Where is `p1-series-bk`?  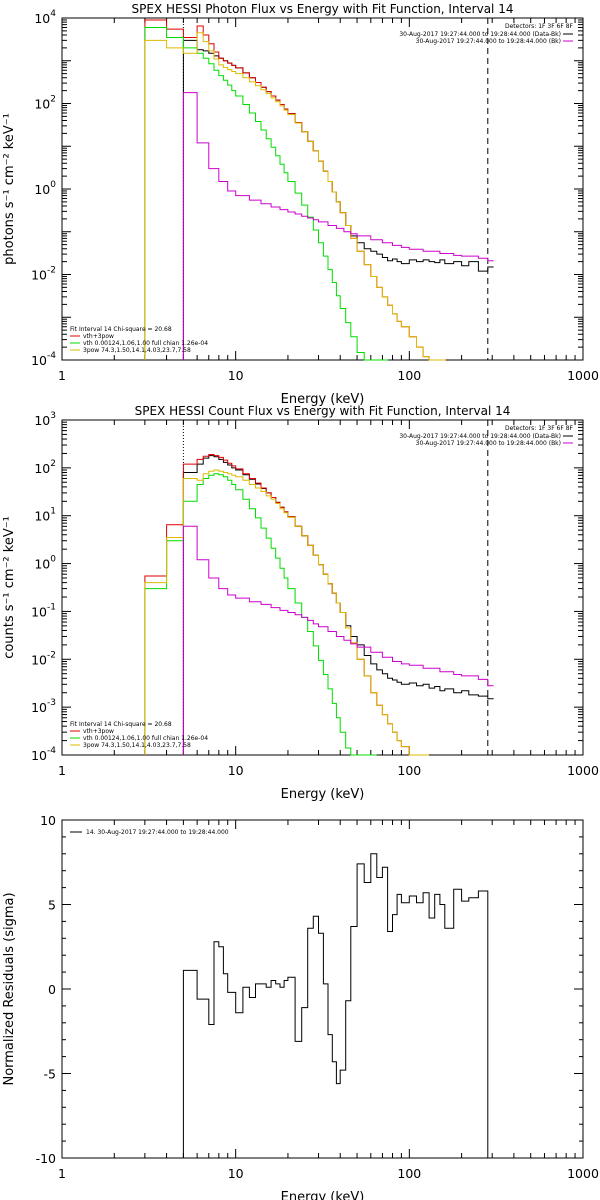 p1-series-bk is located at coordinates (338, 226).